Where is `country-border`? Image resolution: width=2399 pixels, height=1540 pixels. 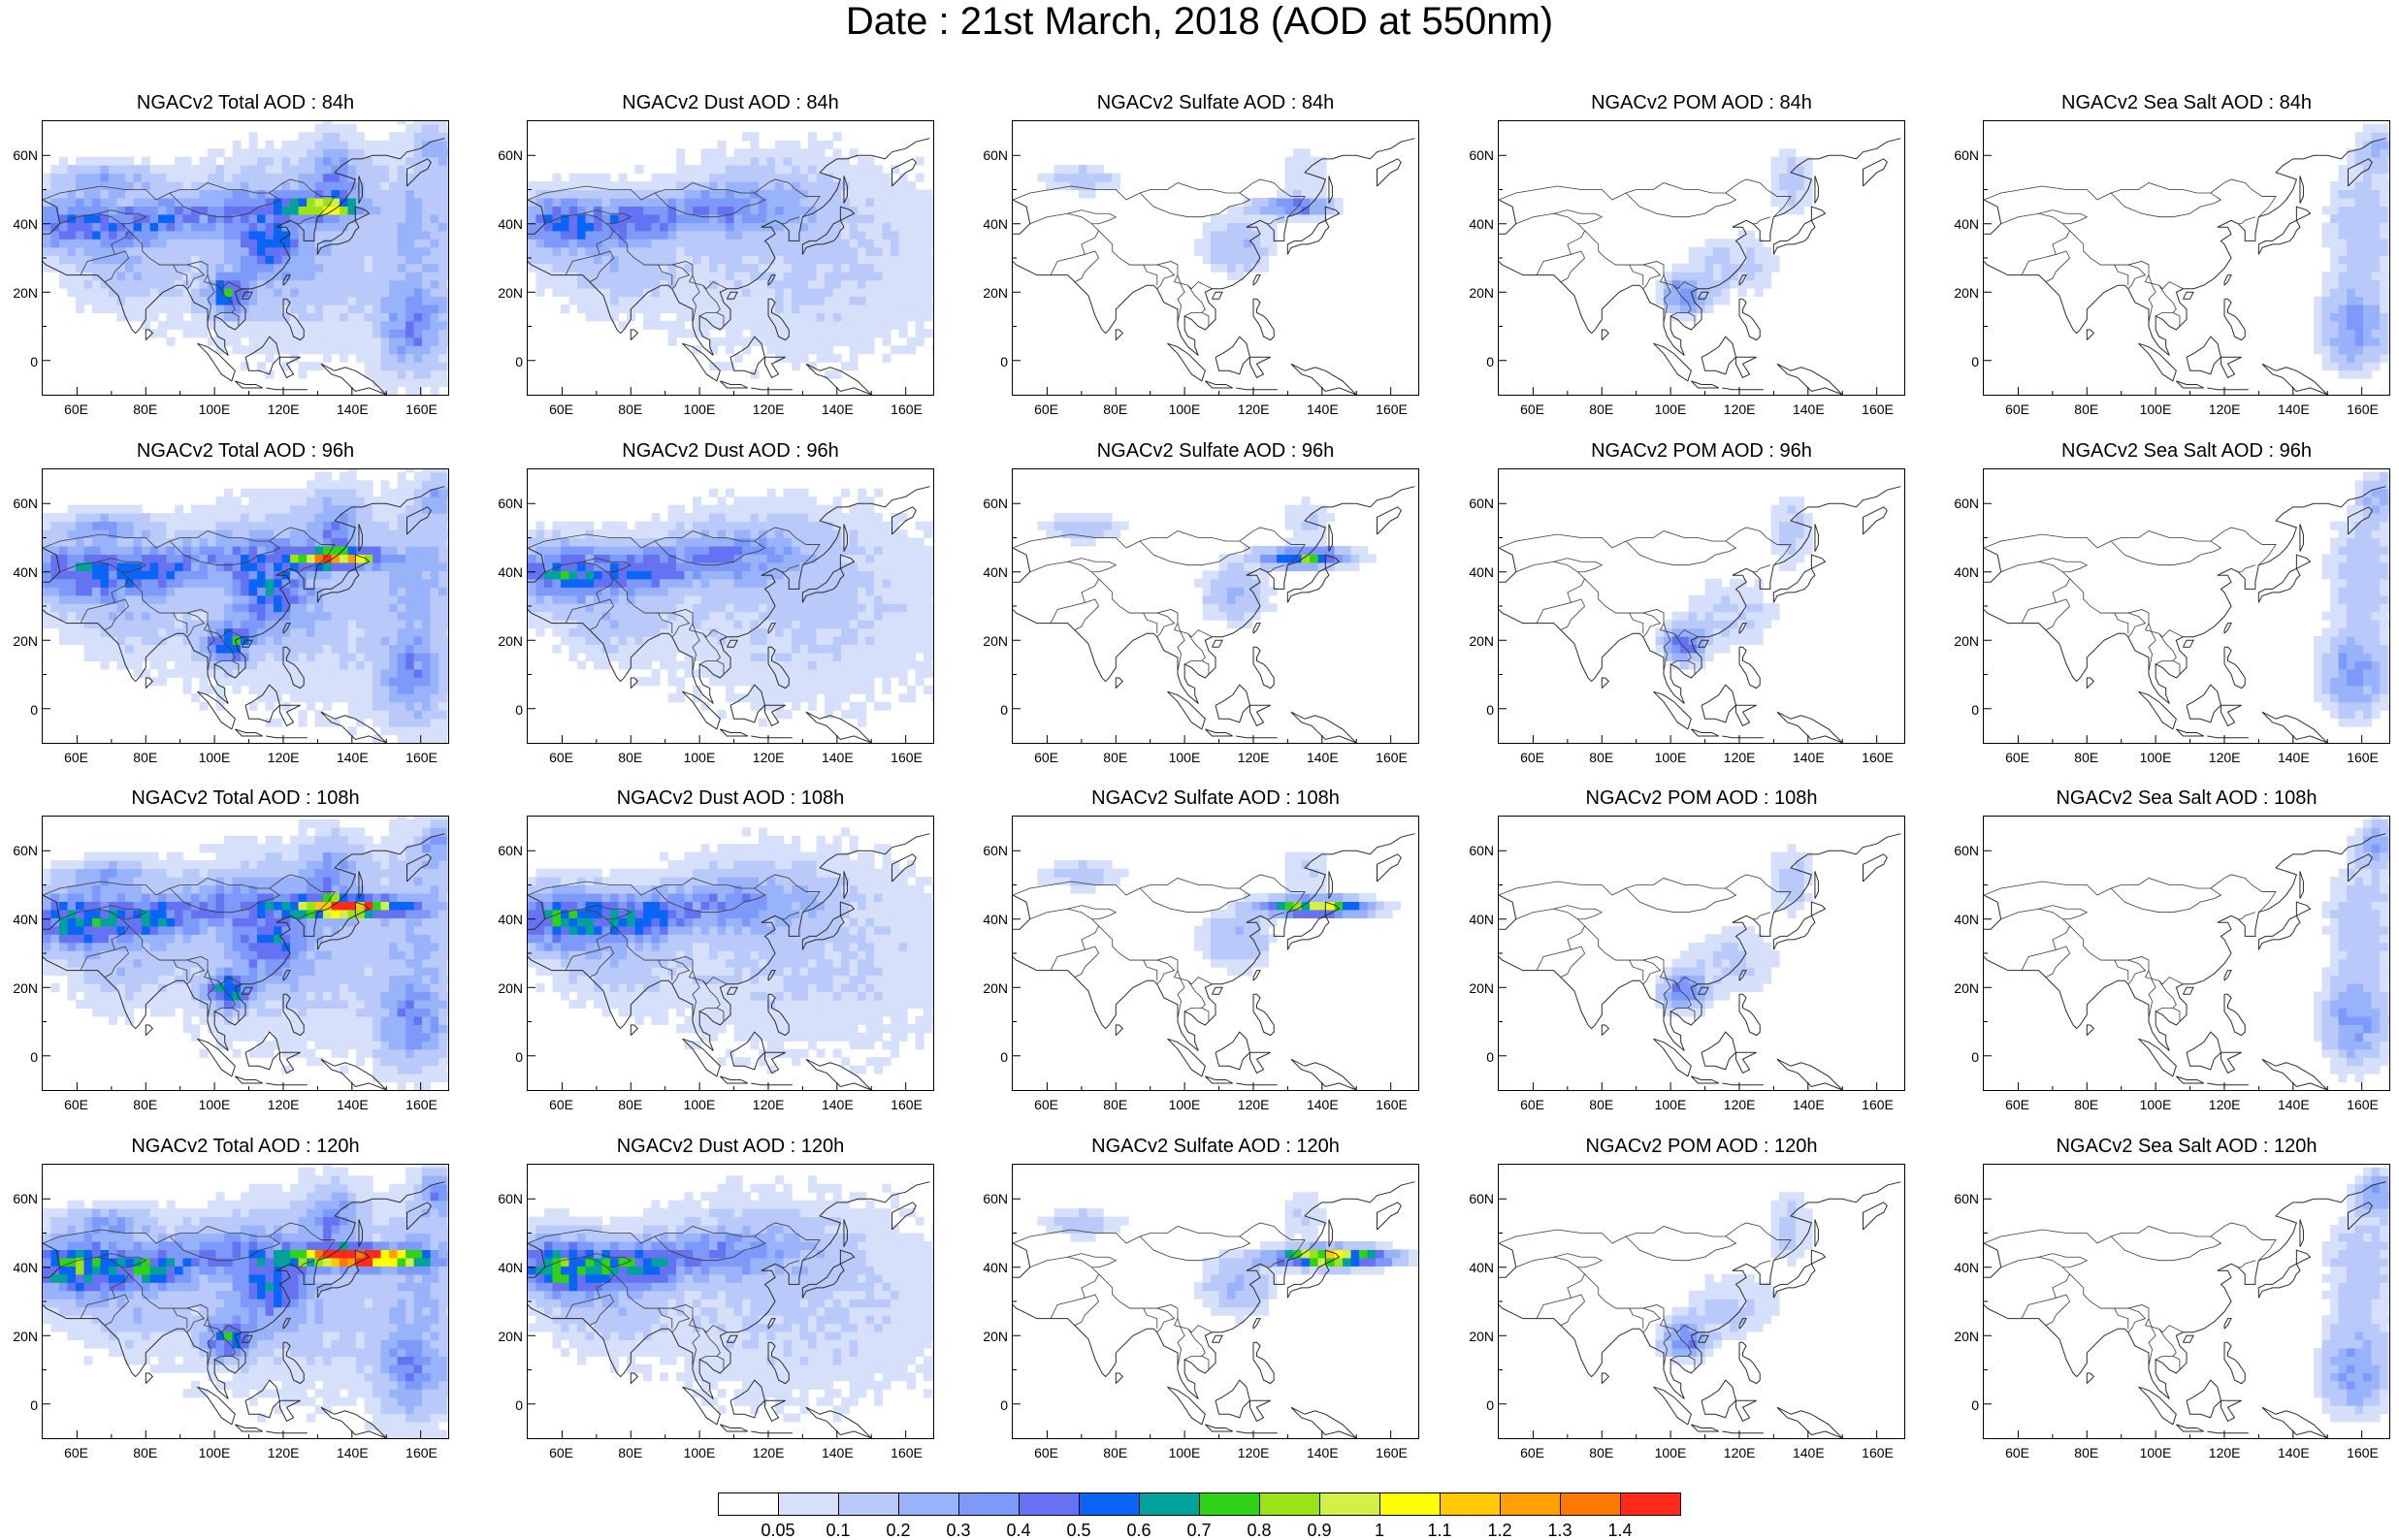 country-border is located at coordinates (2063, 217).